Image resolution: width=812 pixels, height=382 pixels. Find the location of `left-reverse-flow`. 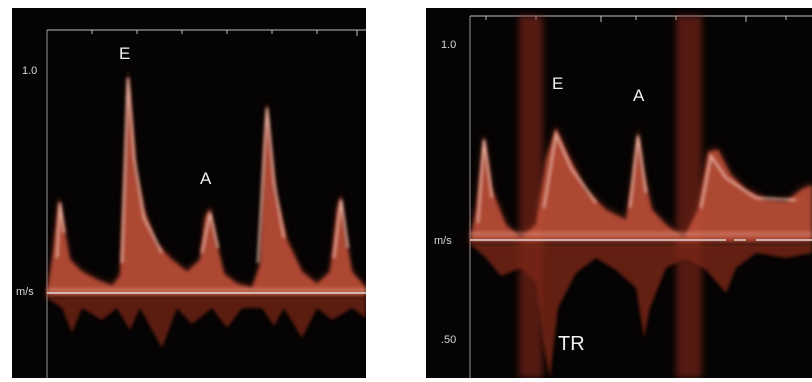

left-reverse-flow is located at coordinates (206, 323).